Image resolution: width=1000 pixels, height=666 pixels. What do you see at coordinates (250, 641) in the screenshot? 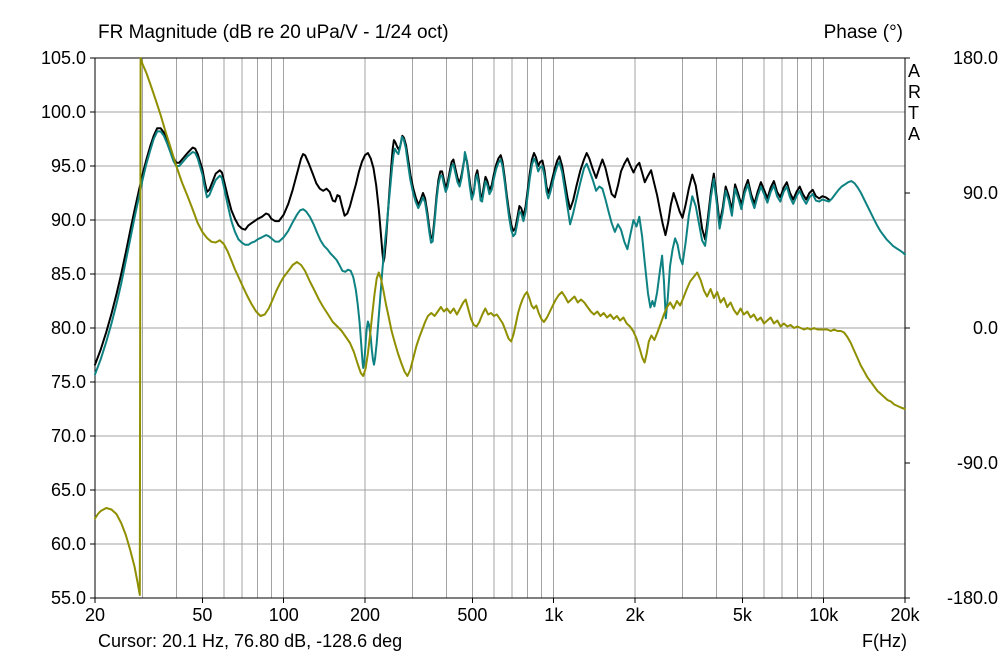
I see `cursor-readout: Cursor: 20.1 Hz, 76.80 dB, -128.6 deg` at bounding box center [250, 641].